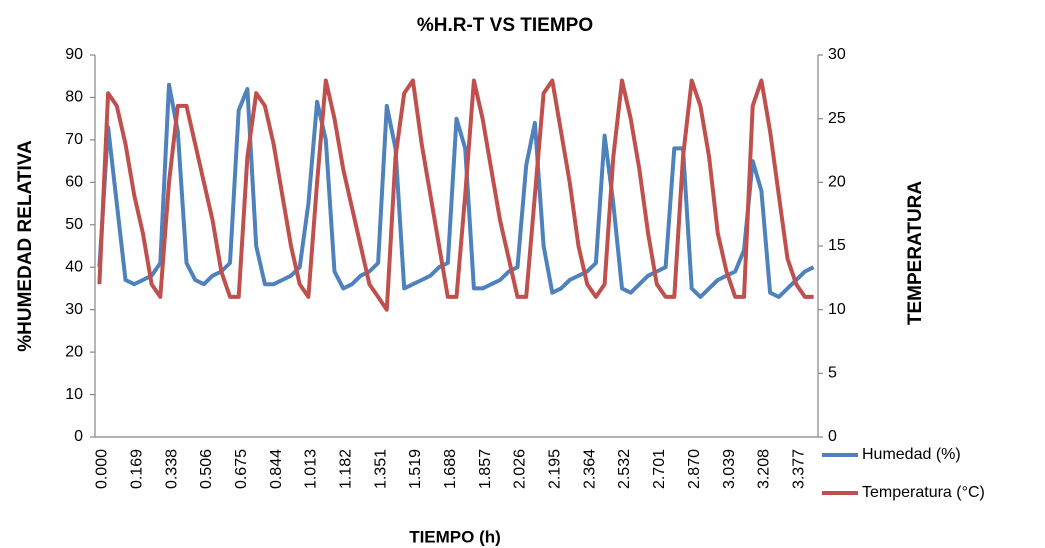 Image resolution: width=1045 pixels, height=548 pixels. Describe the element at coordinates (832, 436) in the screenshot. I see `y2-tick-label: 0` at that location.